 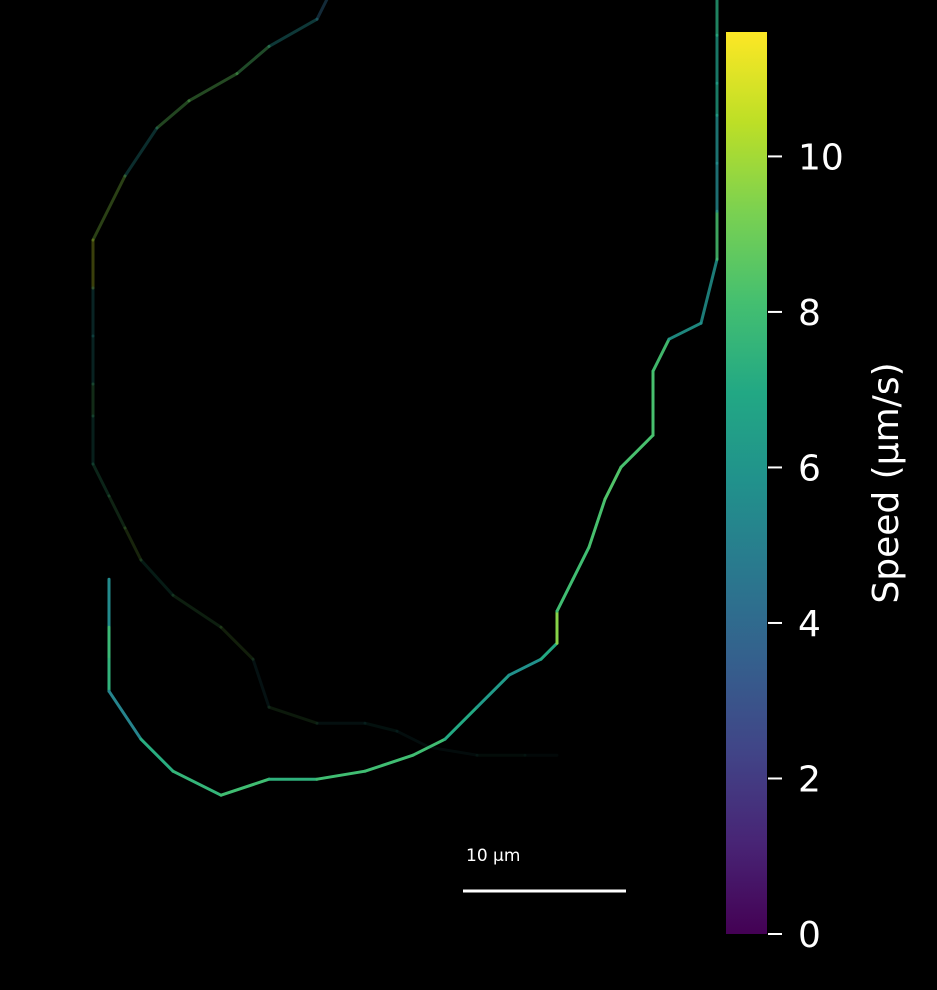 What do you see at coordinates (809, 779) in the screenshot?
I see `colorbar-tick-label: 2` at bounding box center [809, 779].